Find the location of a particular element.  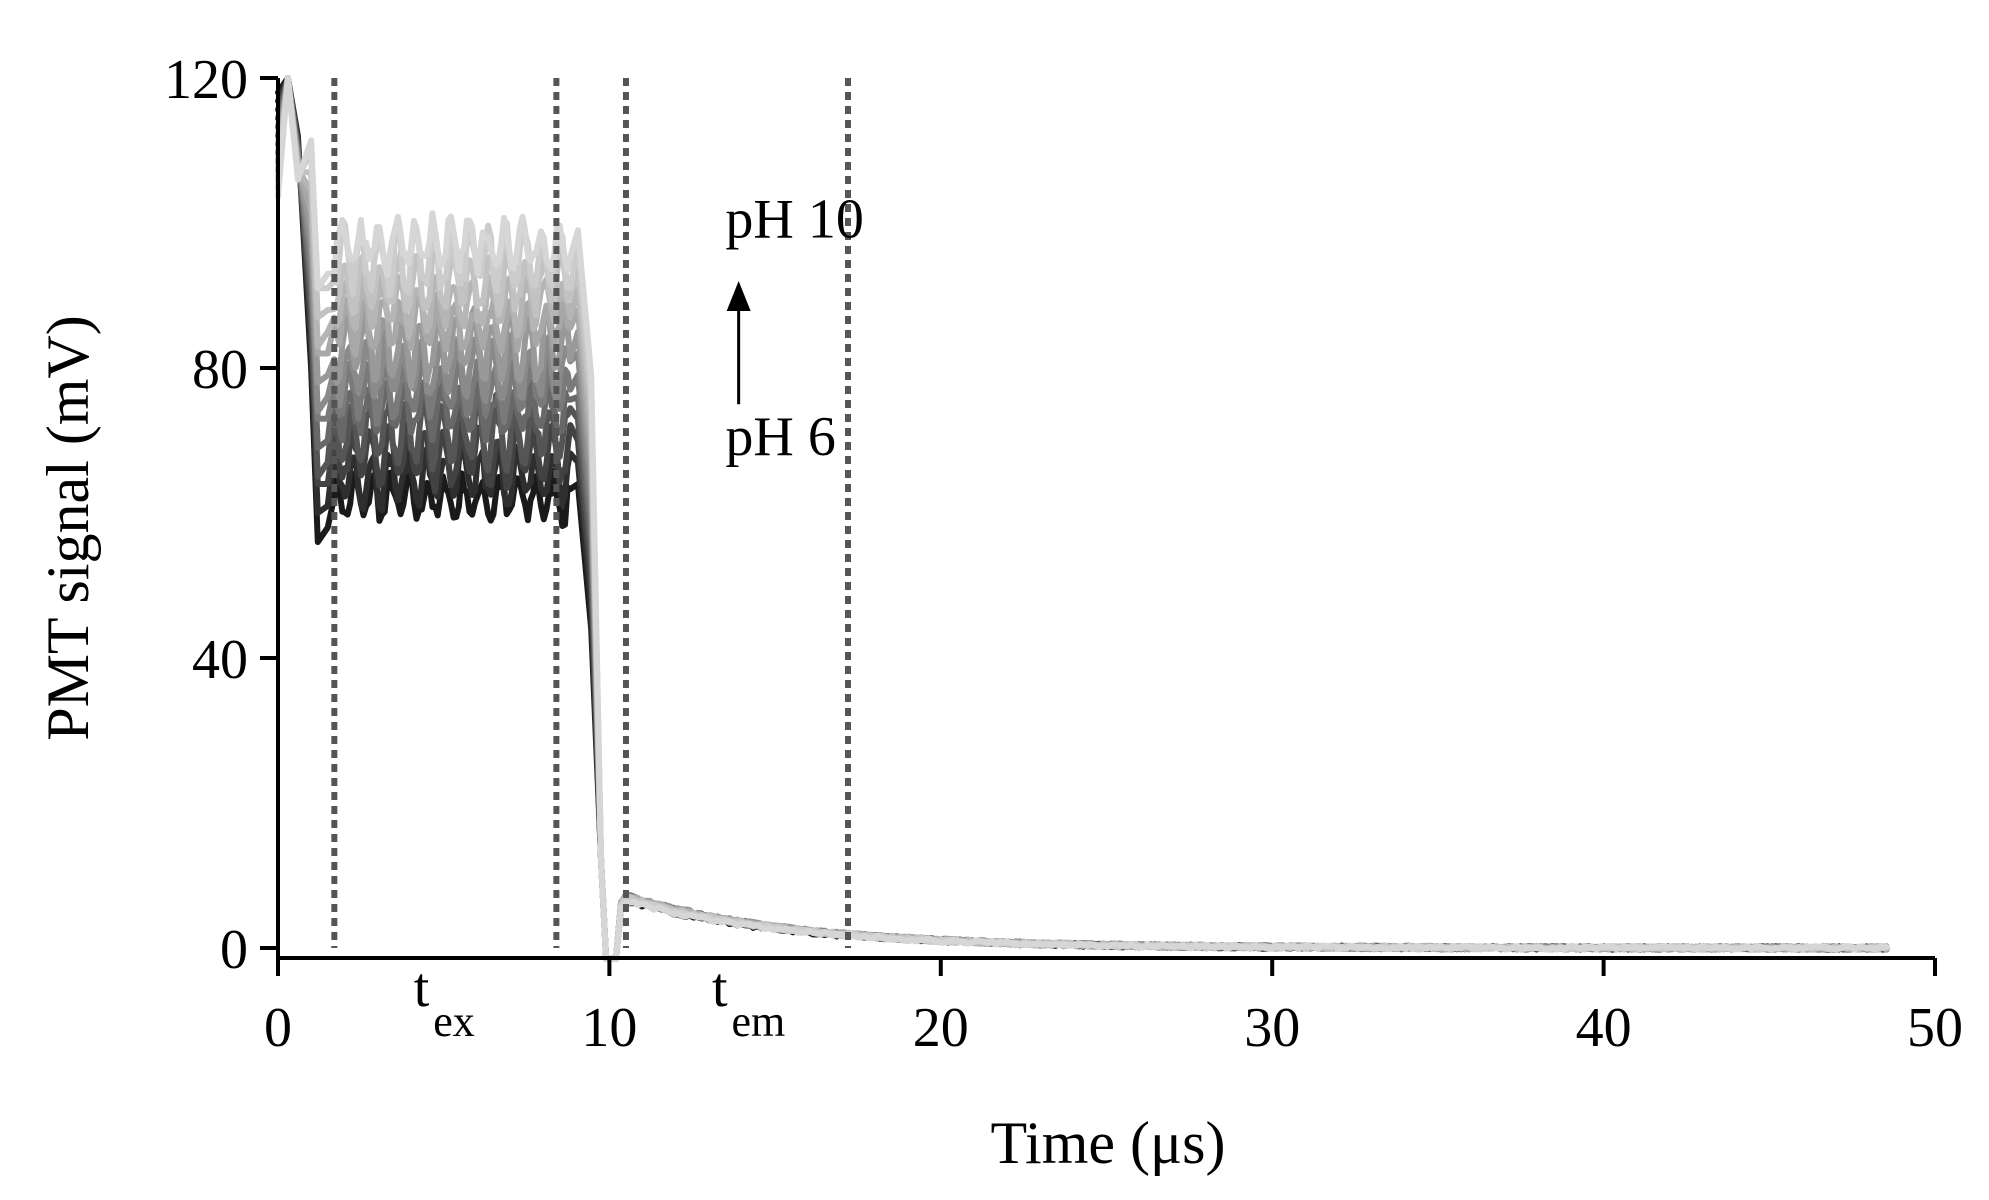

y-axis-title: PMT signal (mV) is located at coordinates (68, 528).